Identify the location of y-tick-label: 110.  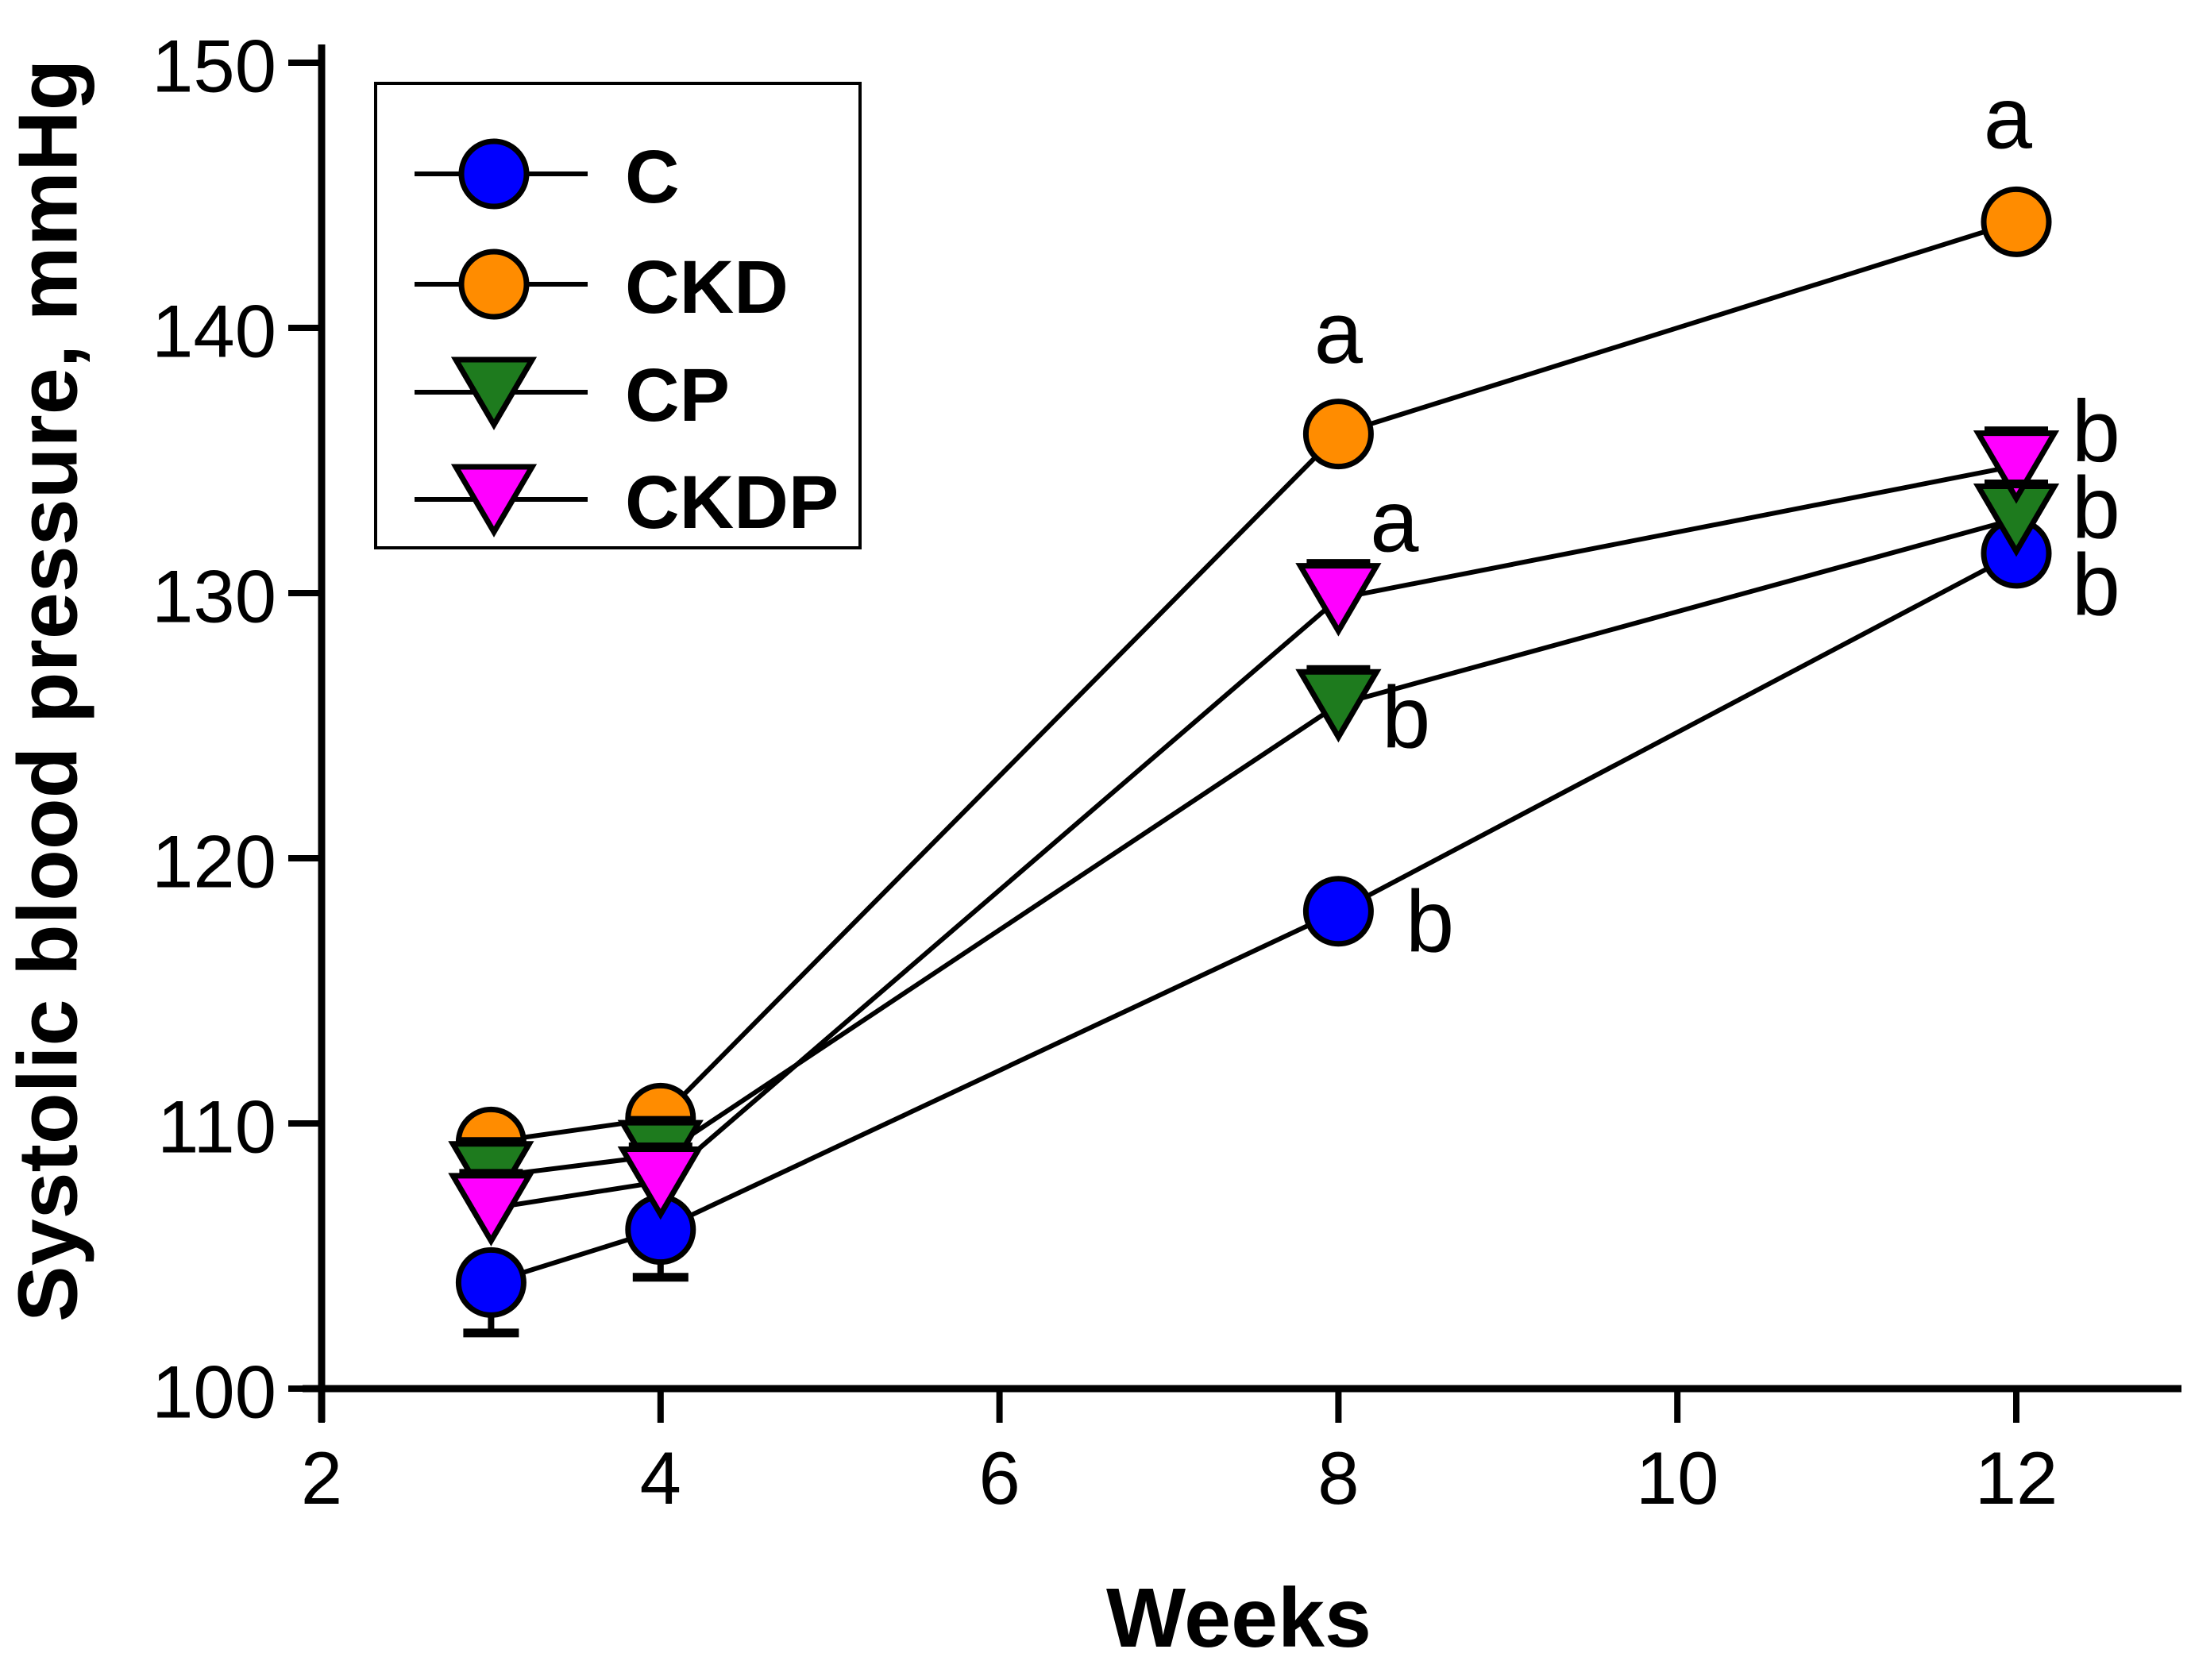
(216, 1127).